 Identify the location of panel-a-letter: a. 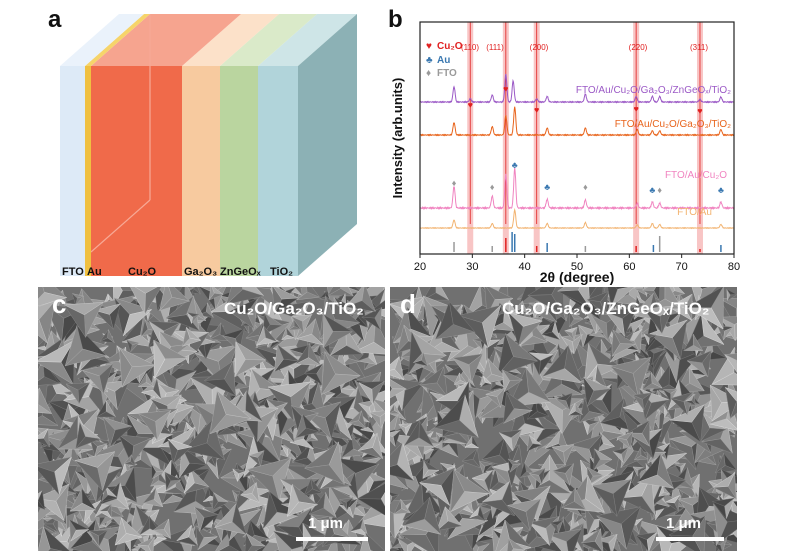
(55, 19).